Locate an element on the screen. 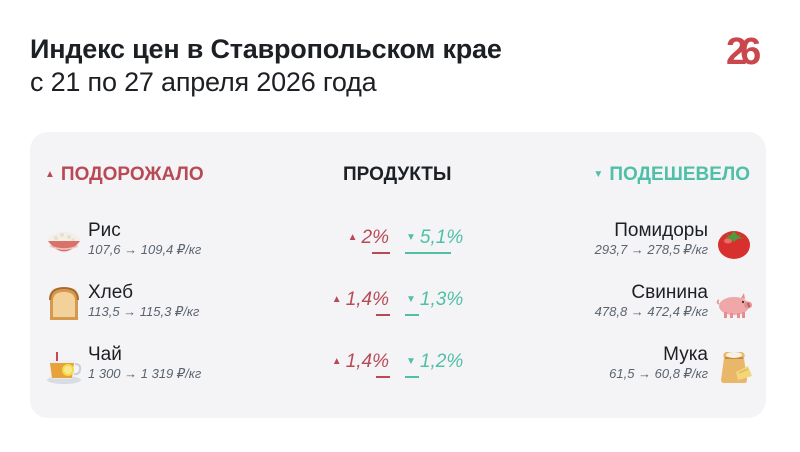  drop-percent-value: 1,2% is located at coordinates (441, 361).